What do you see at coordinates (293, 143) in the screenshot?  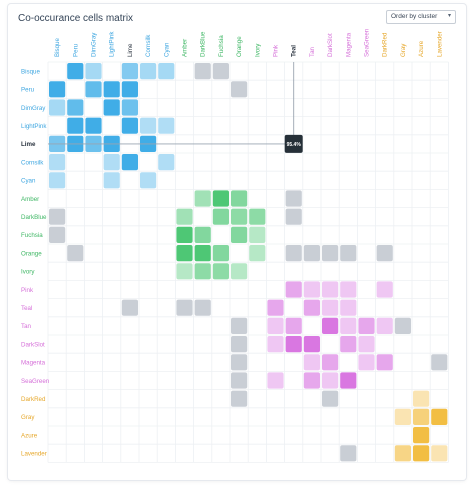 I see `highlight-cell` at bounding box center [293, 143].